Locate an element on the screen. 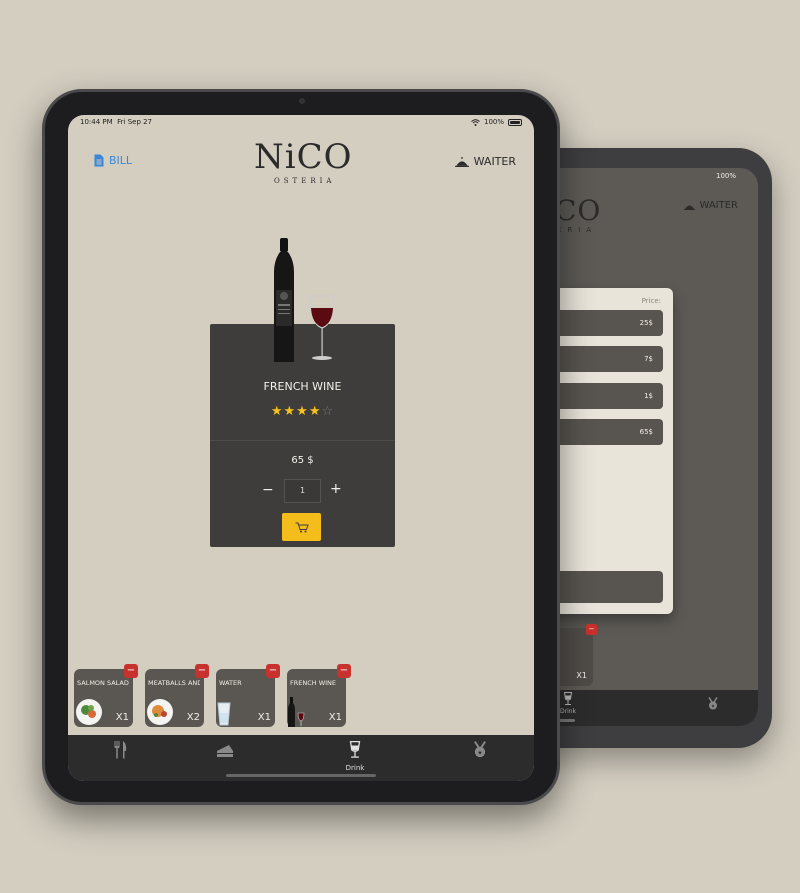 The height and width of the screenshot is (893, 800). tab-rewards: ★ is located at coordinates (480, 752).